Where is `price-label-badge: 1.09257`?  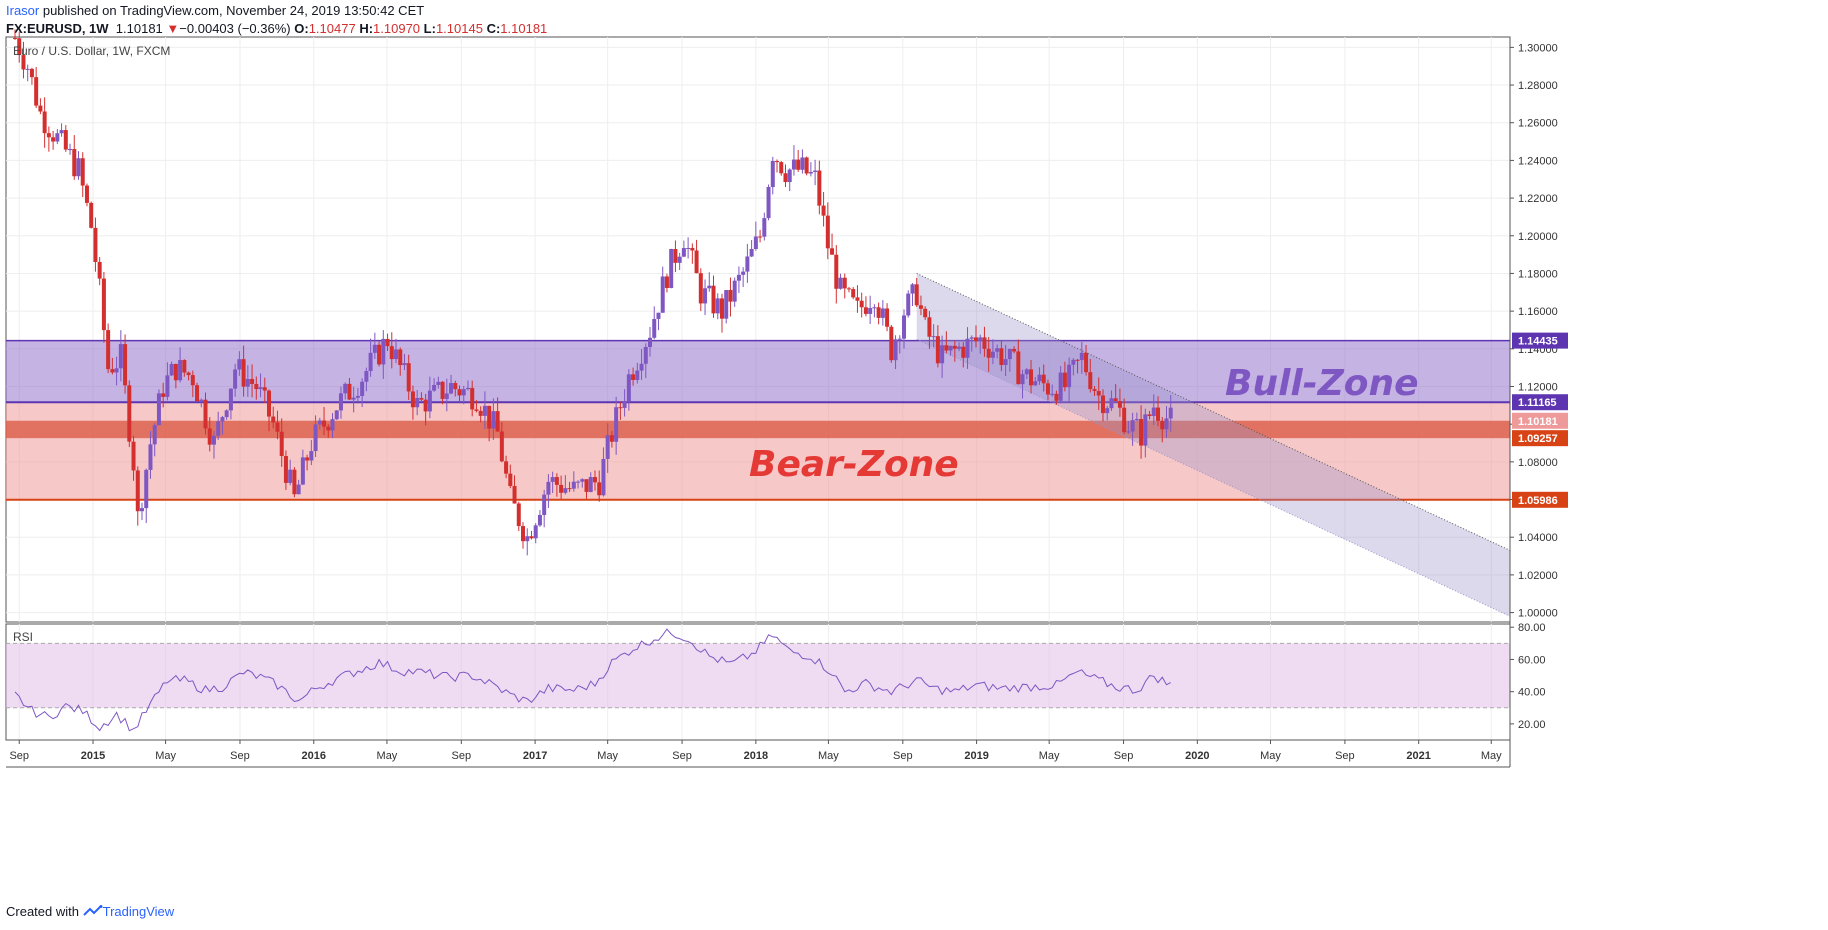 price-label-badge: 1.09257 is located at coordinates (1540, 438).